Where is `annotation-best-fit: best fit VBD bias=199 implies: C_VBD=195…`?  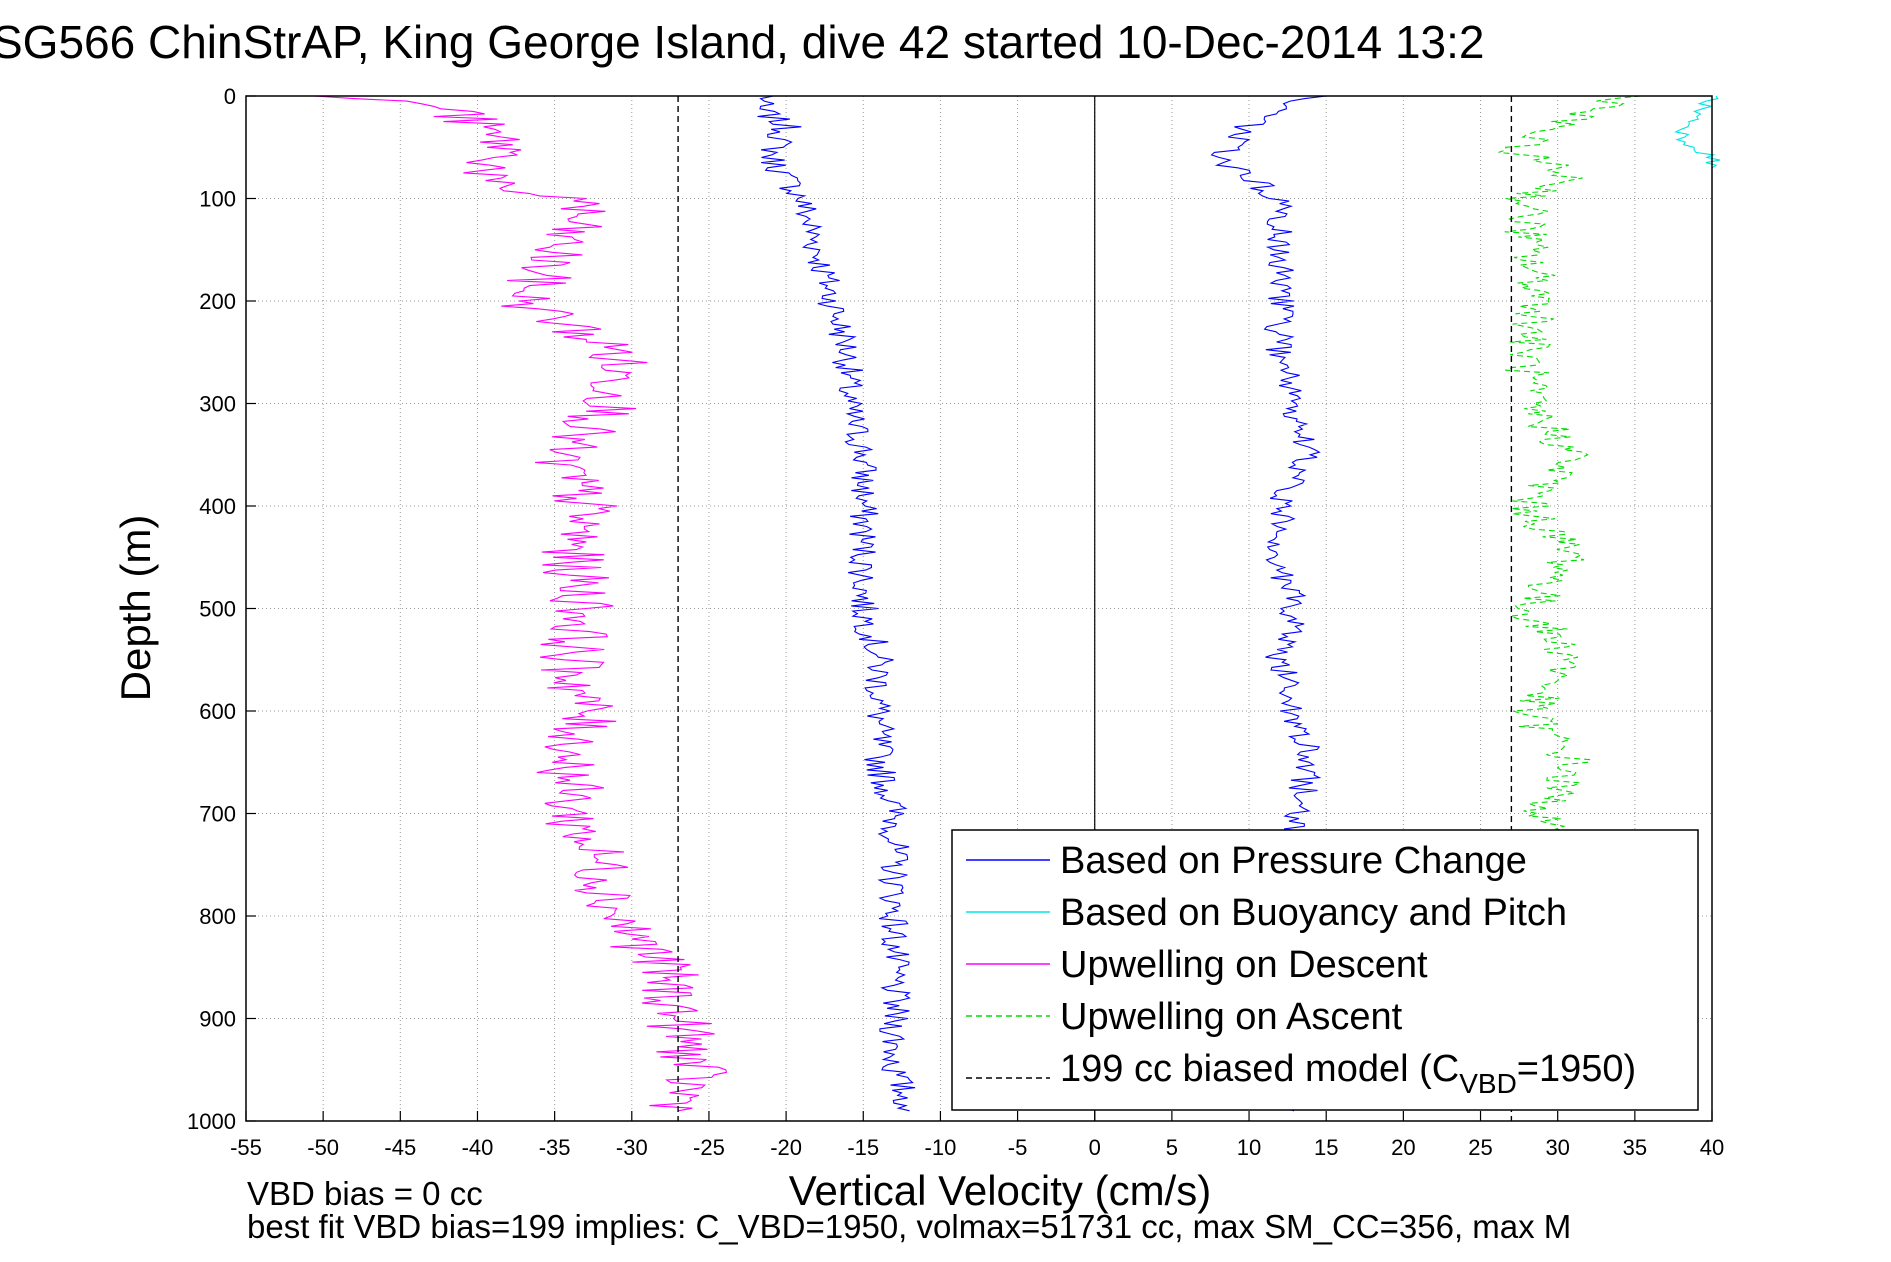
annotation-best-fit: best fit VBD bias=199 implies: C_VBD=195… is located at coordinates (909, 1226).